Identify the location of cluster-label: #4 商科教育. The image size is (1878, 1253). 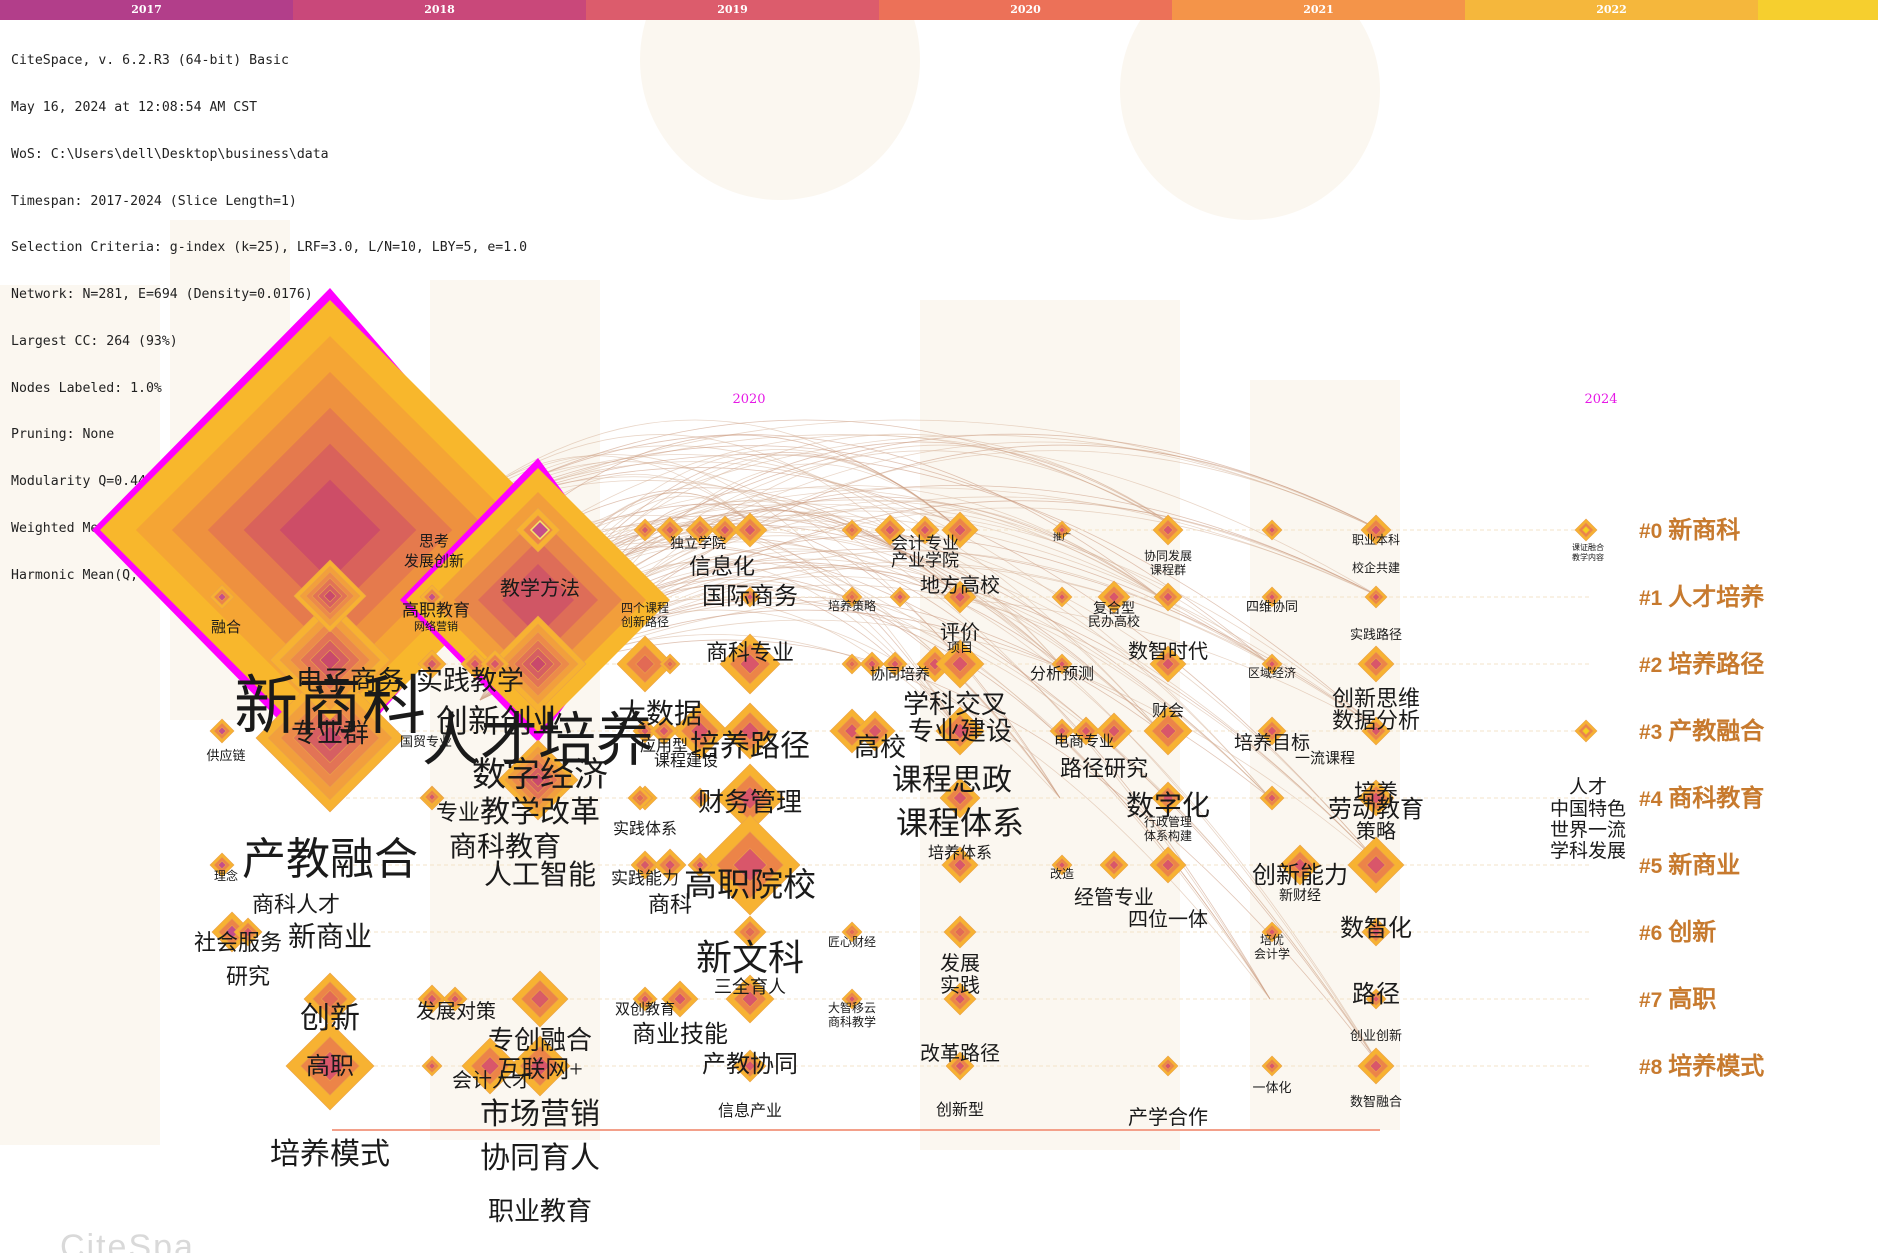
(1701, 798).